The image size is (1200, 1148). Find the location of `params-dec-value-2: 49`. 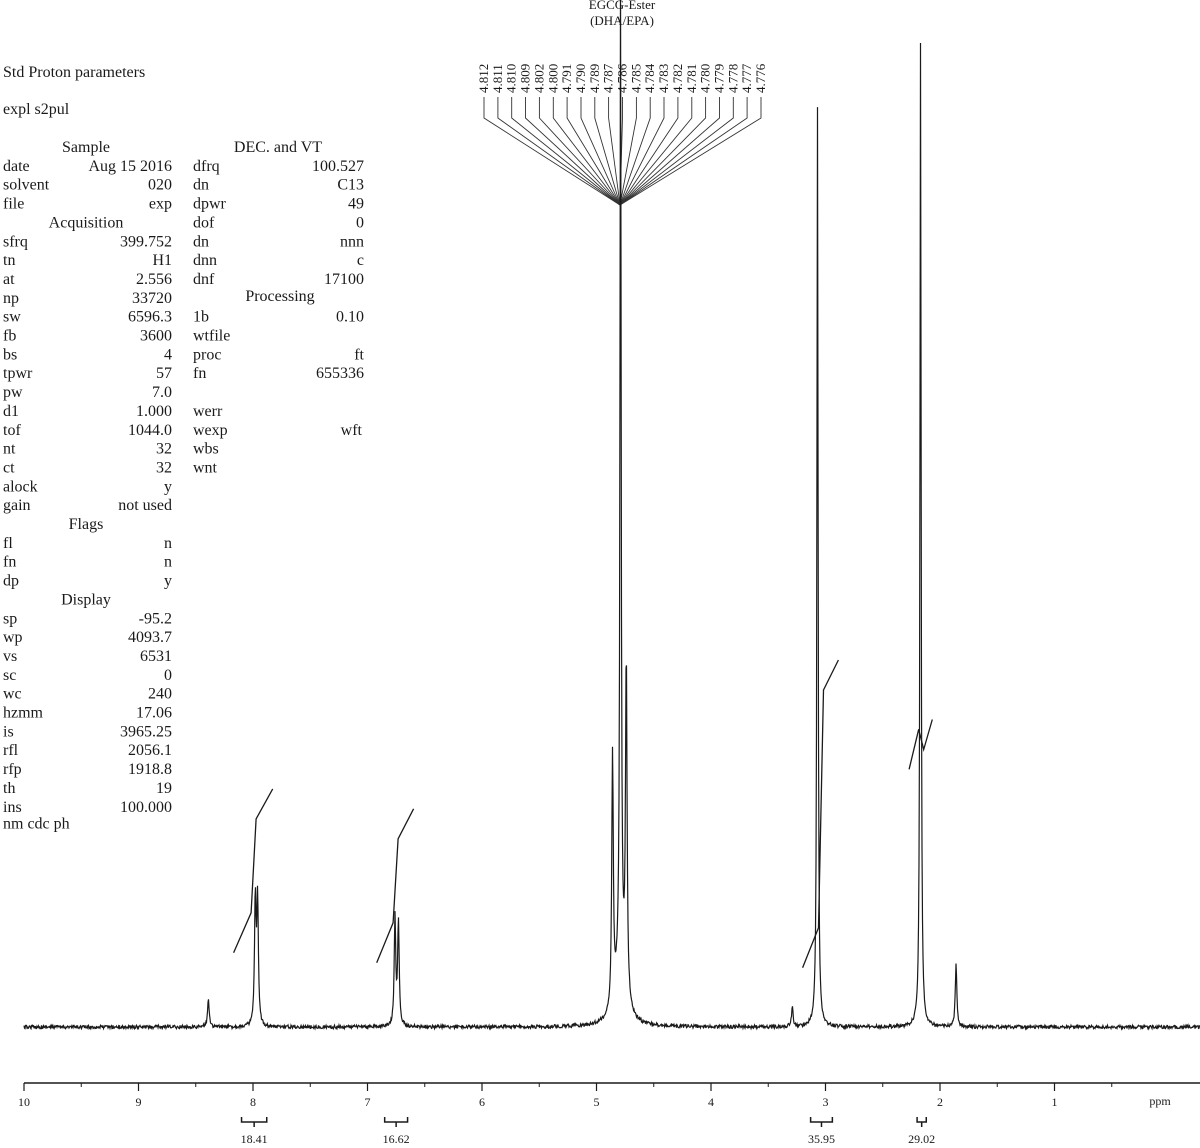

params-dec-value-2: 49 is located at coordinates (356, 204).